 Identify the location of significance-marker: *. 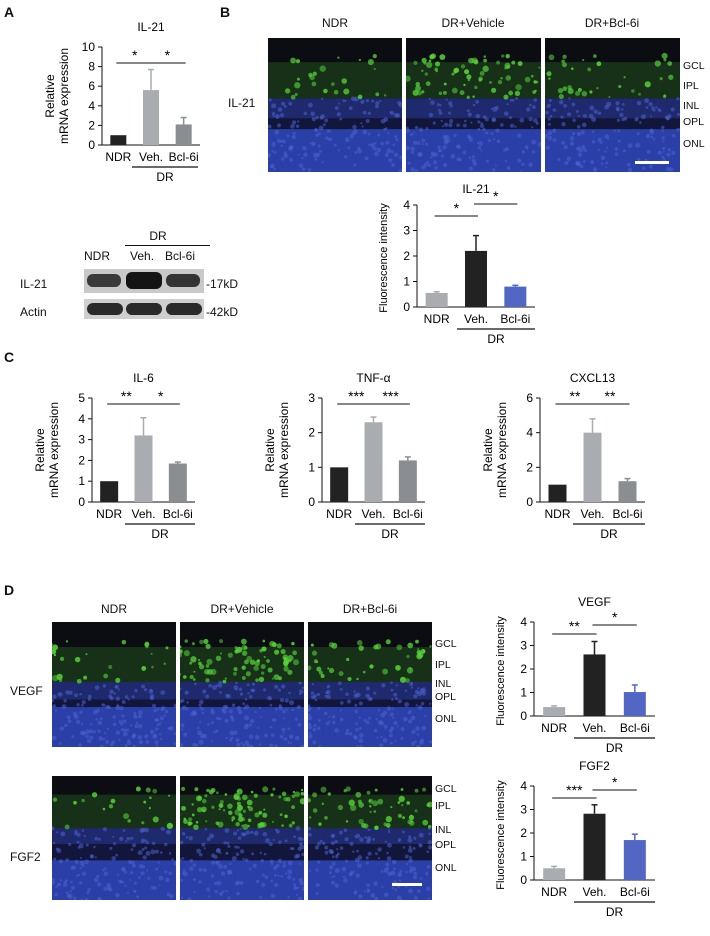
(615, 782).